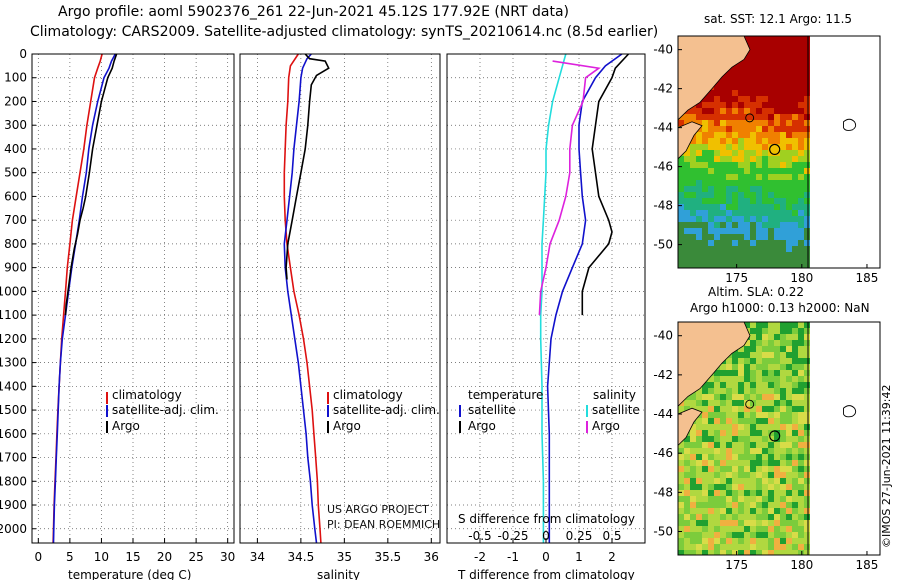 The height and width of the screenshot is (580, 900). Describe the element at coordinates (850, 411) in the screenshot. I see `sla-map-island` at that location.